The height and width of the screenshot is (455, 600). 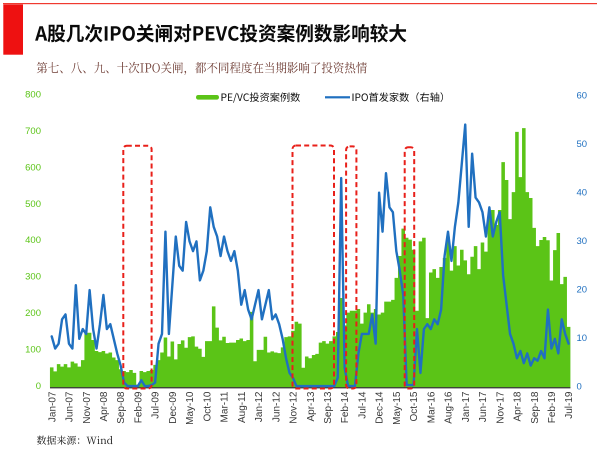 What do you see at coordinates (33, 240) in the screenshot?
I see `svg-text: 400` at bounding box center [33, 240].